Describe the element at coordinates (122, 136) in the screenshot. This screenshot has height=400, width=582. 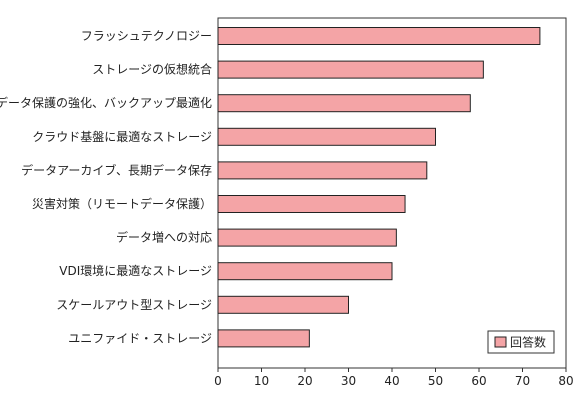
I see `category-label: クラウド基盤に最適なストレージ` at that location.